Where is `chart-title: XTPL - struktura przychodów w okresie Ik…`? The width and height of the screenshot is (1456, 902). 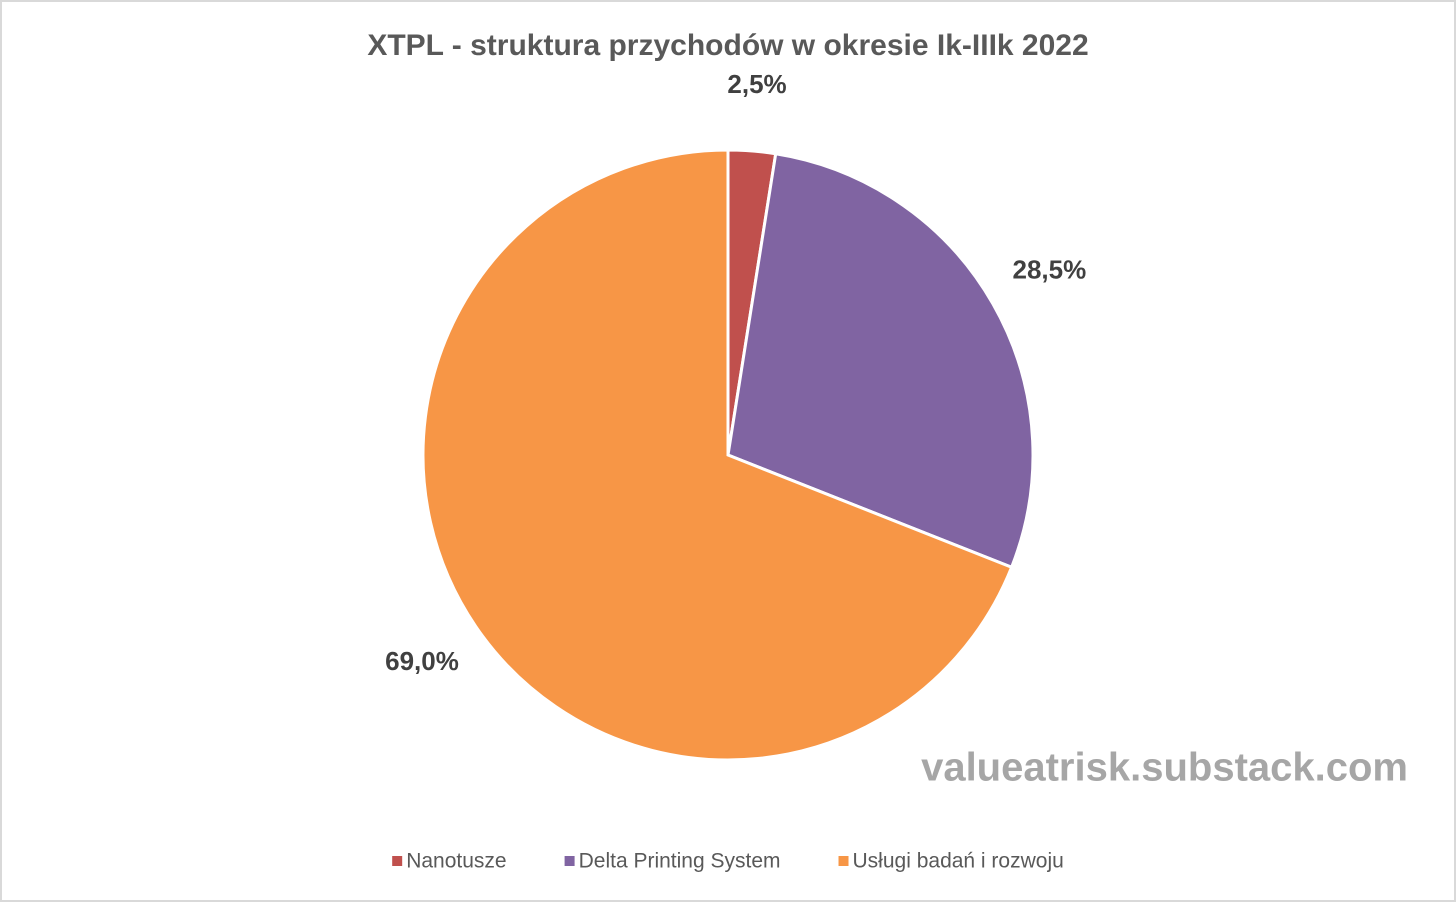
chart-title: XTPL - struktura przychodów w okresie Ik… is located at coordinates (727, 45).